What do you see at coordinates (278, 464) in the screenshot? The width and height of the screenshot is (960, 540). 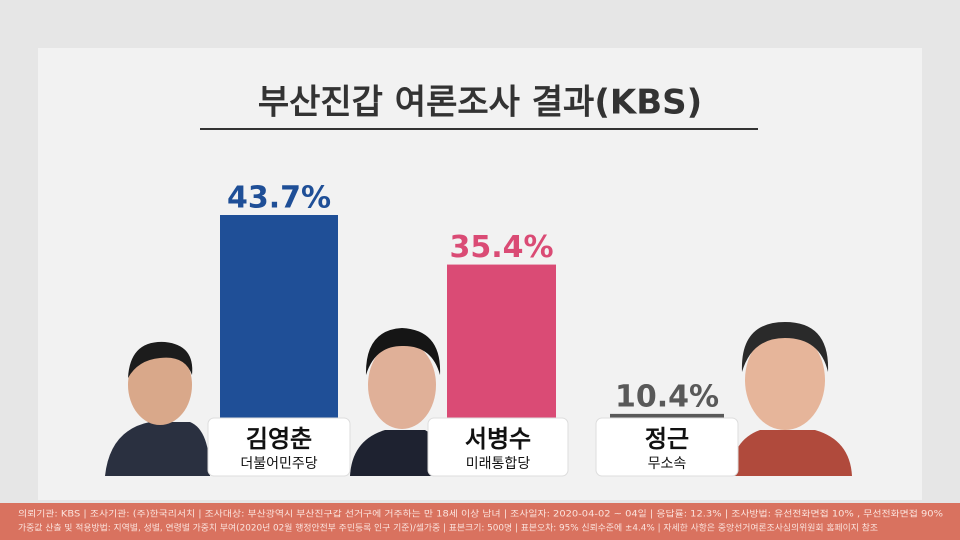 I see `party-name: 더불어민주당` at bounding box center [278, 464].